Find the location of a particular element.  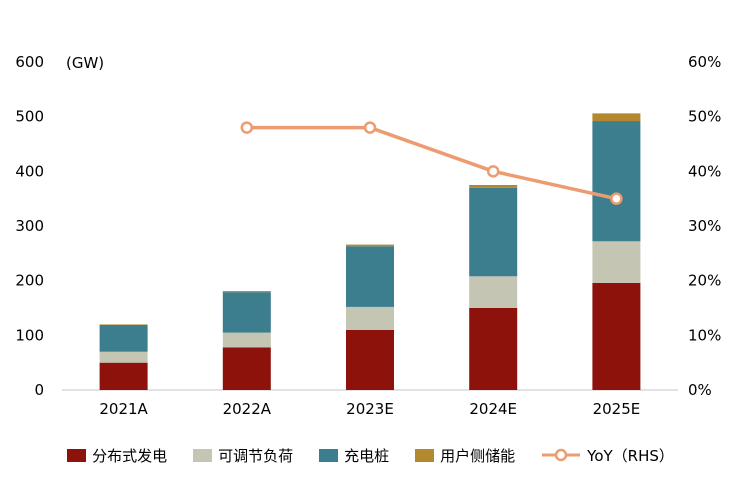

bar-segment-c3-s1 is located at coordinates (493, 292).